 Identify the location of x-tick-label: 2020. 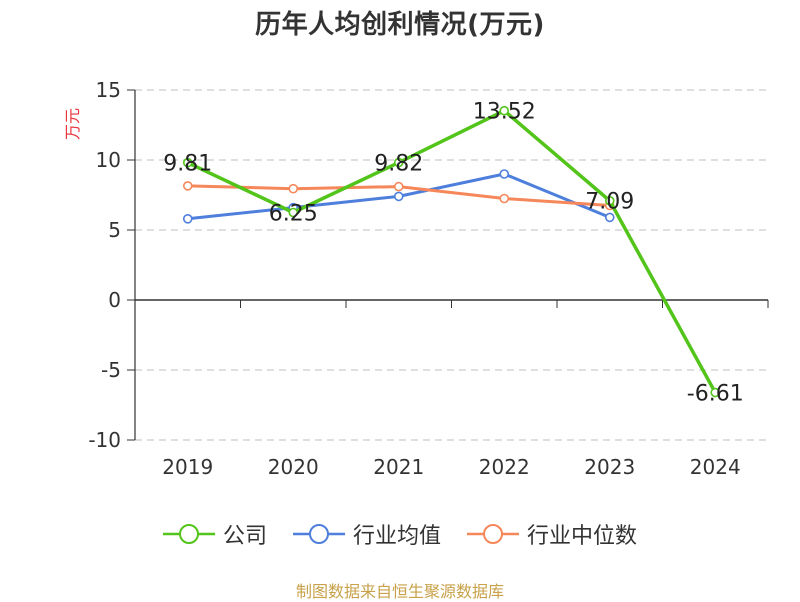
(293, 467).